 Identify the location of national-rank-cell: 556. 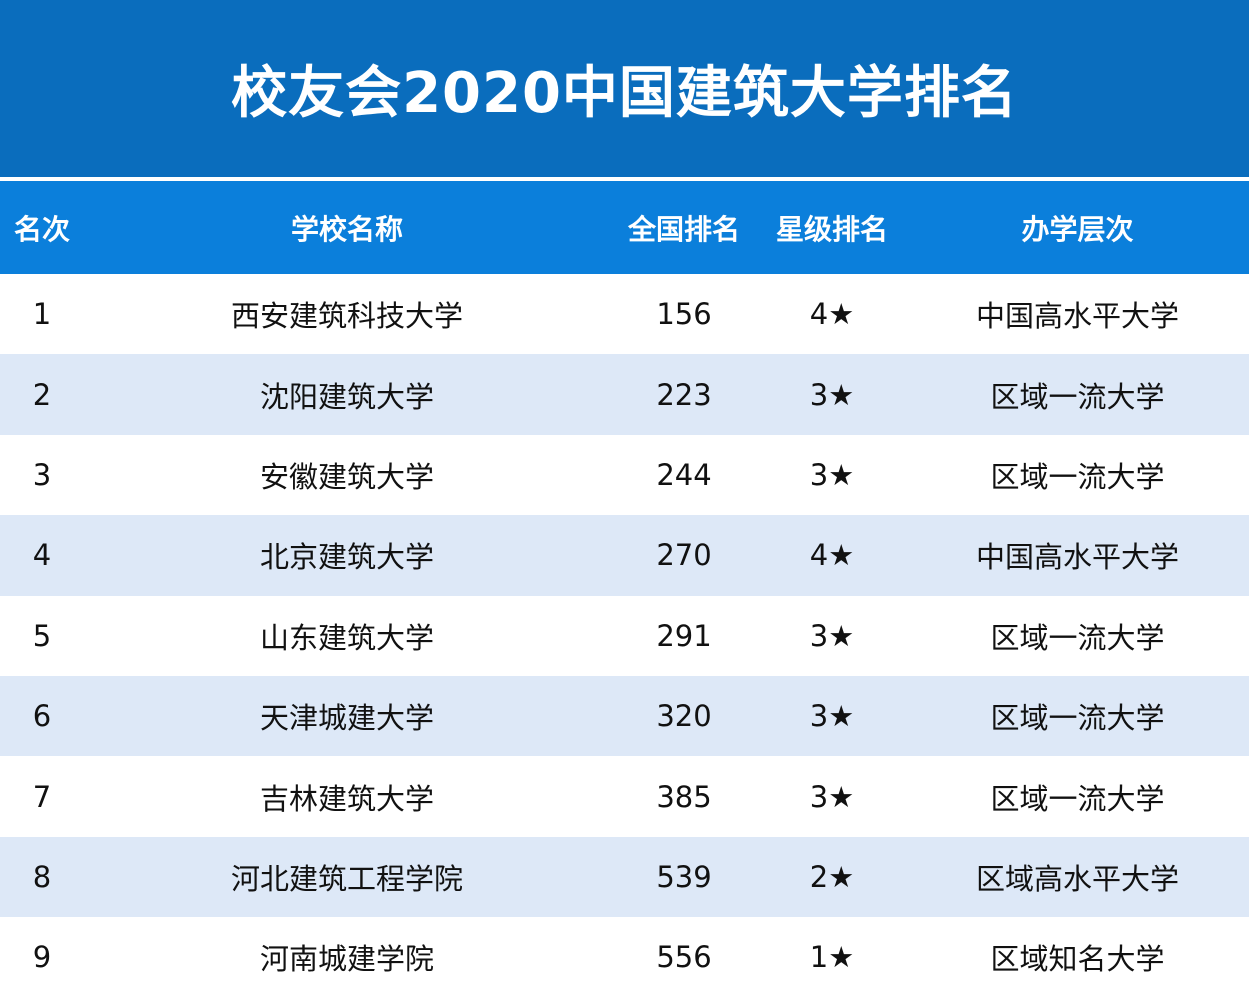
(684, 957).